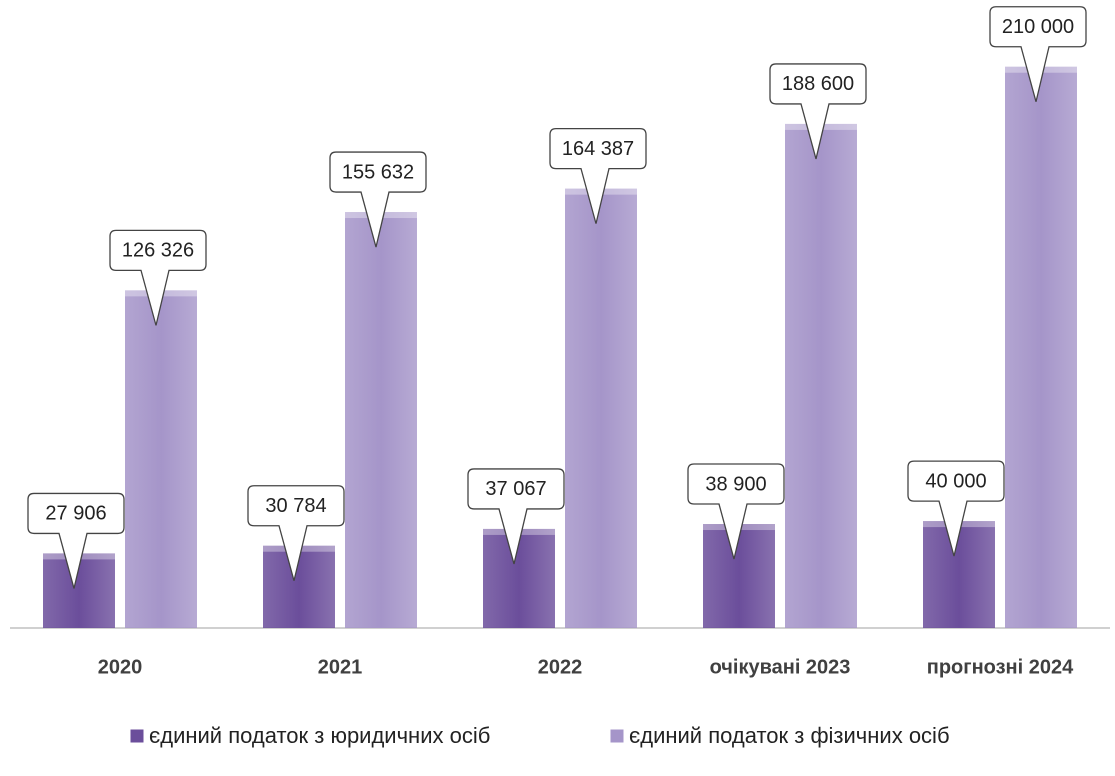  What do you see at coordinates (75, 514) in the screenshot?
I see `data-label: 27 906` at bounding box center [75, 514].